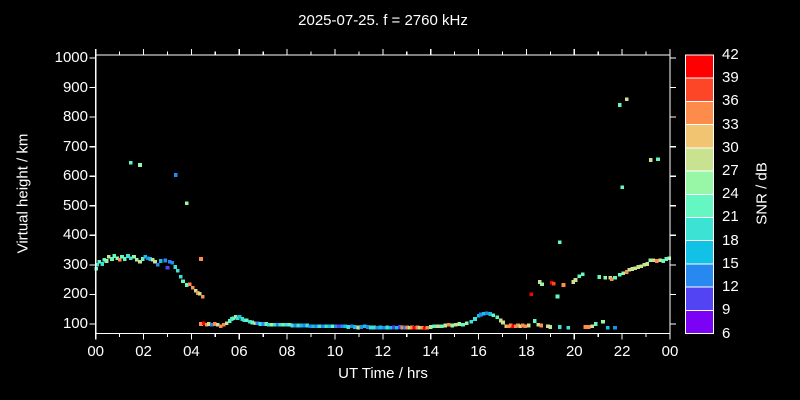 The width and height of the screenshot is (800, 400). Describe the element at coordinates (71, 57) in the screenshot. I see `y-tick-label: 1000` at that location.